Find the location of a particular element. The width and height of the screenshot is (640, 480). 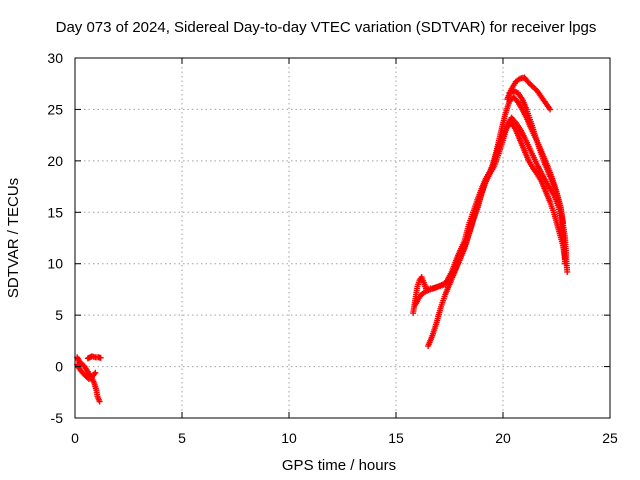

x-axis-label: GPS time / hours is located at coordinates (339, 465).